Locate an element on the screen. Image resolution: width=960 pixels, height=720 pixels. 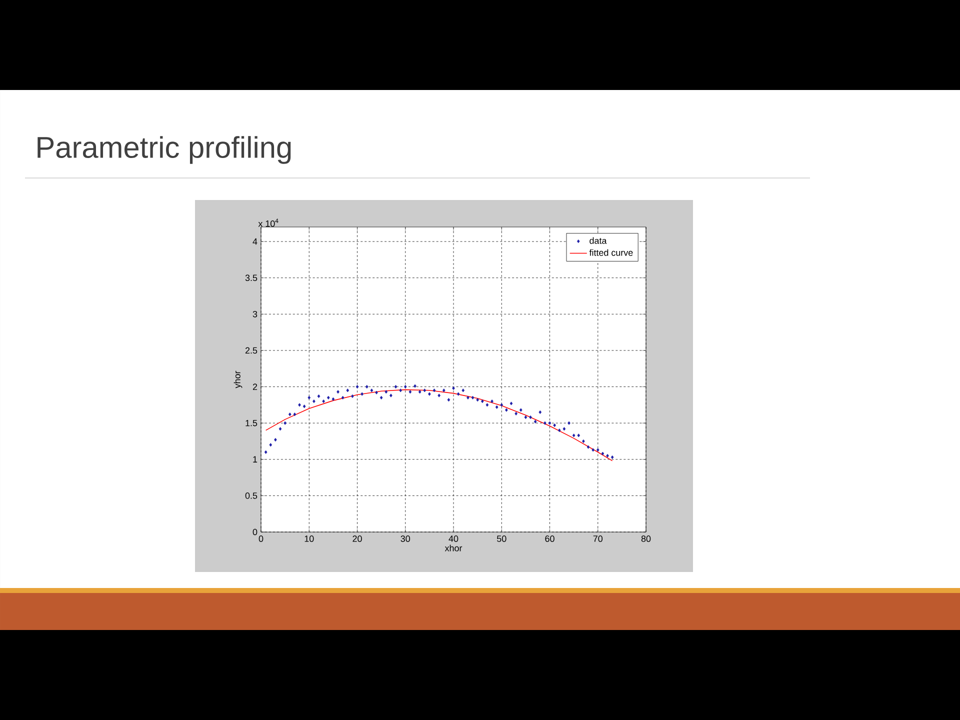
y-tick-label: 0 is located at coordinates (255, 532).